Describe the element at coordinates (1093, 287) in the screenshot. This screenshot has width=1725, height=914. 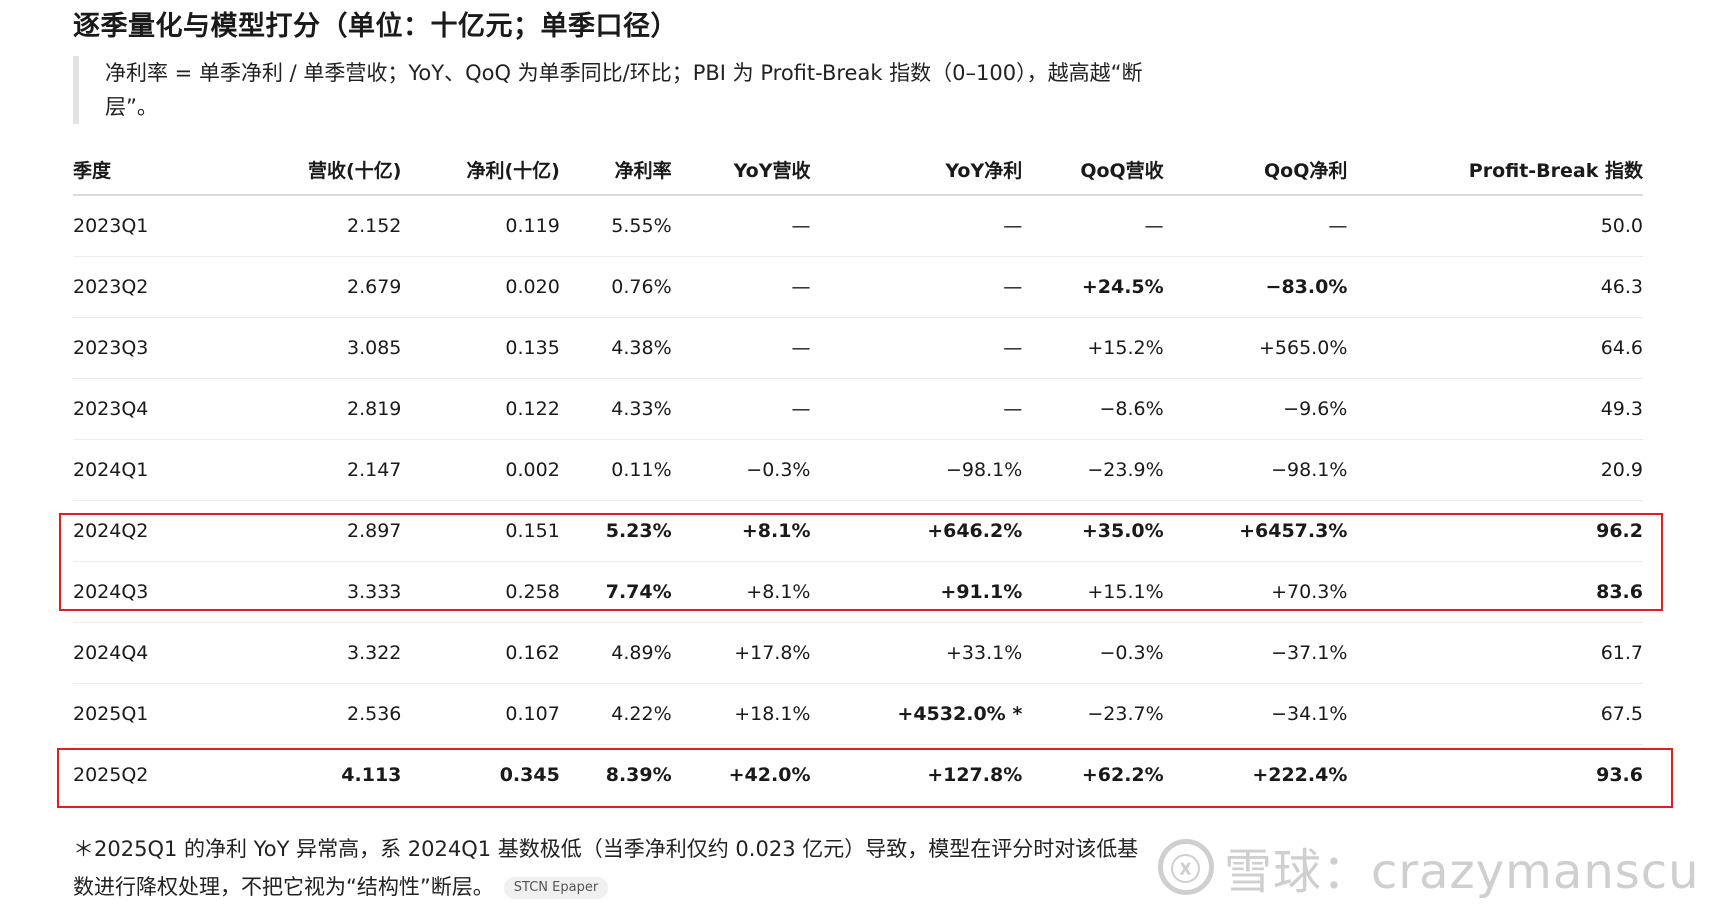
I see `cell: +24.5%` at that location.